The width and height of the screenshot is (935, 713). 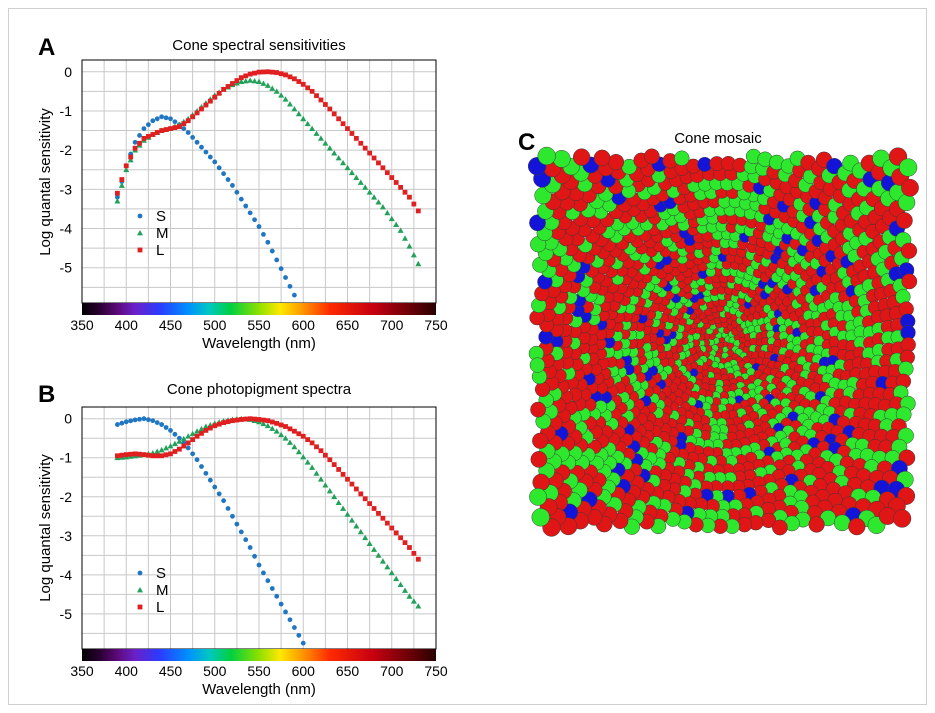 What do you see at coordinates (127, 671) in the screenshot?
I see `x-tick-label: 400` at bounding box center [127, 671].